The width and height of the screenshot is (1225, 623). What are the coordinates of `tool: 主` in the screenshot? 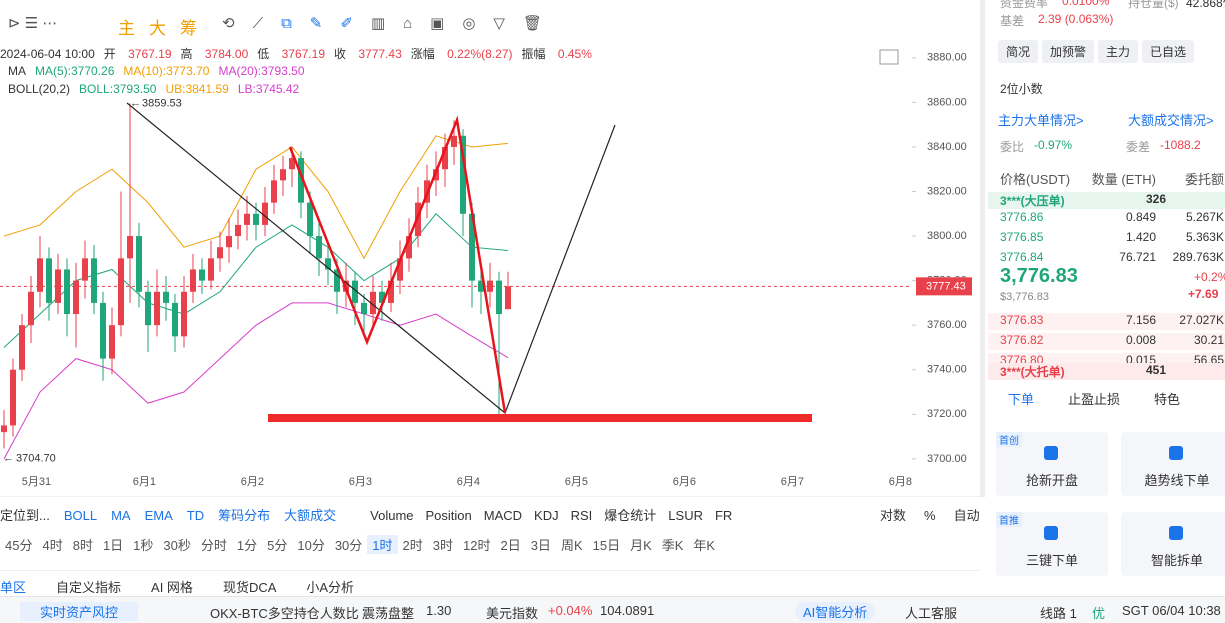 It's located at (127, 28).